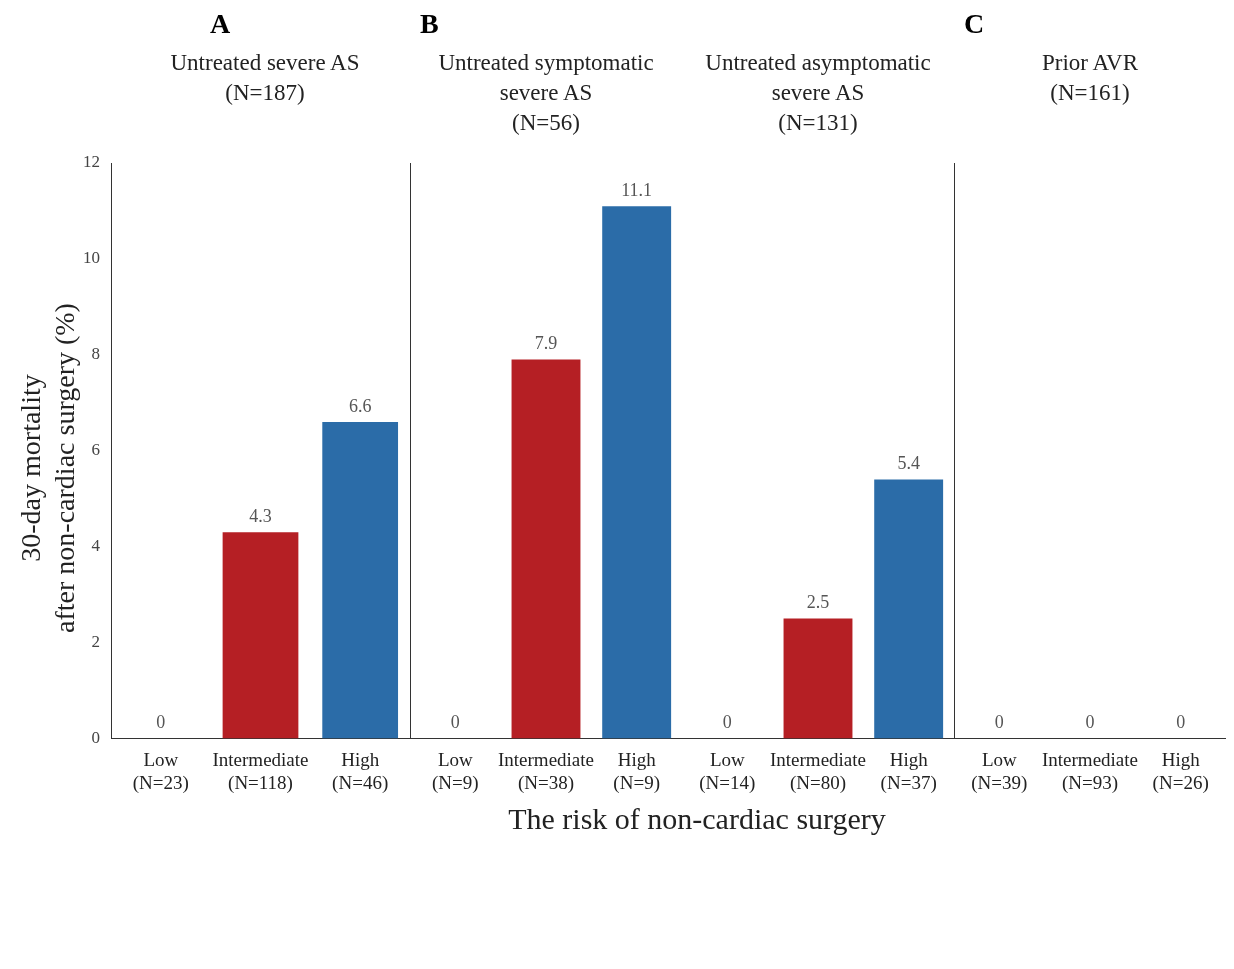  Describe the element at coordinates (265, 78) in the screenshot. I see `chart-title: Untreated severe AS (N=187)` at that location.